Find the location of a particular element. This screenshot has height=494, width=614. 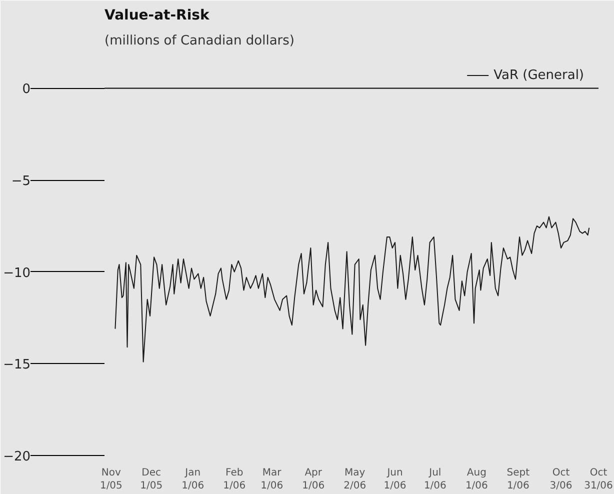

y-tick-label: −20 is located at coordinates (17, 457).